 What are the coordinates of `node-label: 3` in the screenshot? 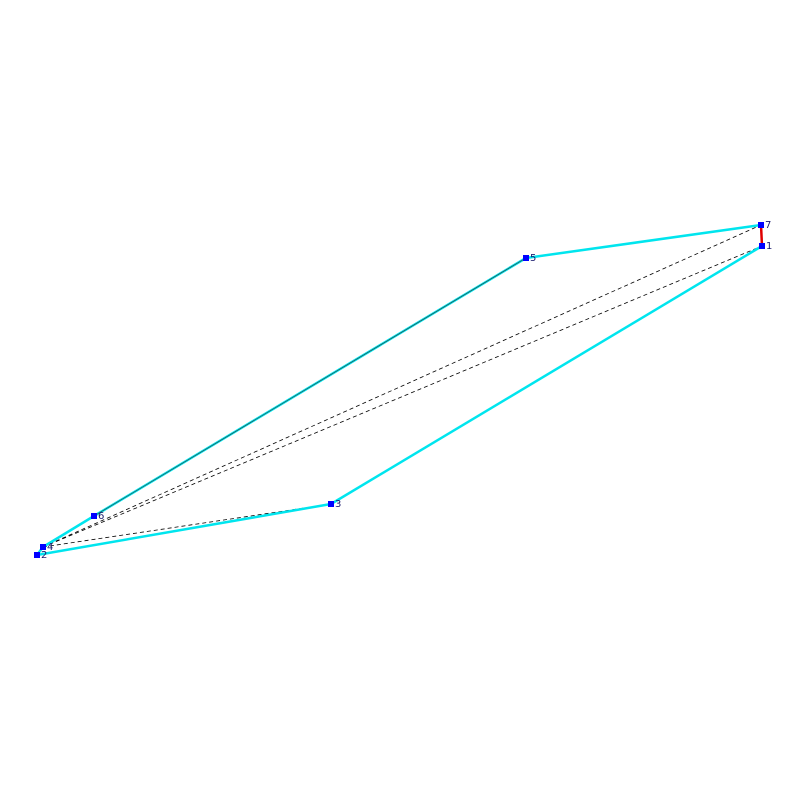 It's located at (338, 504).